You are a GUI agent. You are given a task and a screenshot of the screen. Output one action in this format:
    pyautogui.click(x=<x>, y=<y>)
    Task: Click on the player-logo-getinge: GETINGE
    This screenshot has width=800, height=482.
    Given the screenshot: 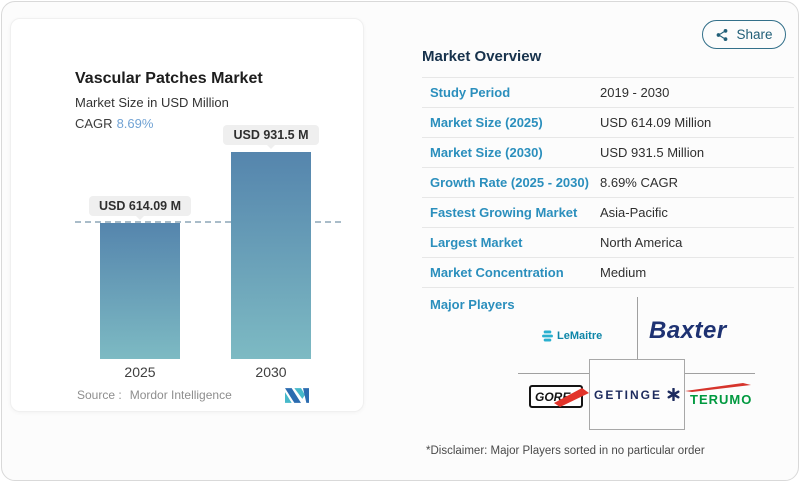 What is the action you would take?
    pyautogui.click(x=637, y=394)
    